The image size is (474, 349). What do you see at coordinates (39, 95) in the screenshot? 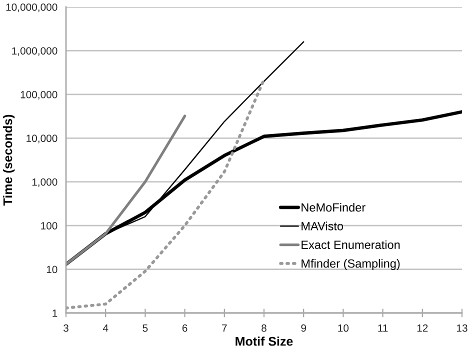
I see `y-tick-label: 100,000` at bounding box center [39, 95].